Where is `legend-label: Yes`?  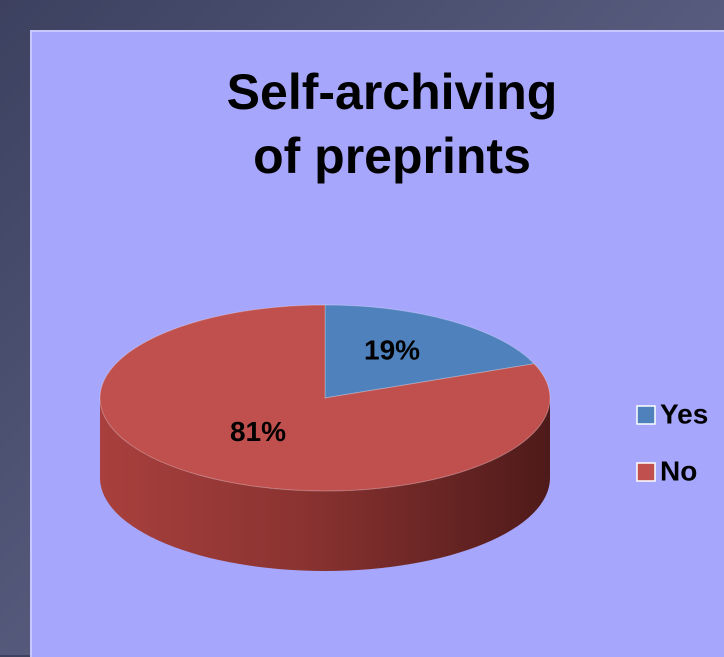 legend-label: Yes is located at coordinates (684, 413).